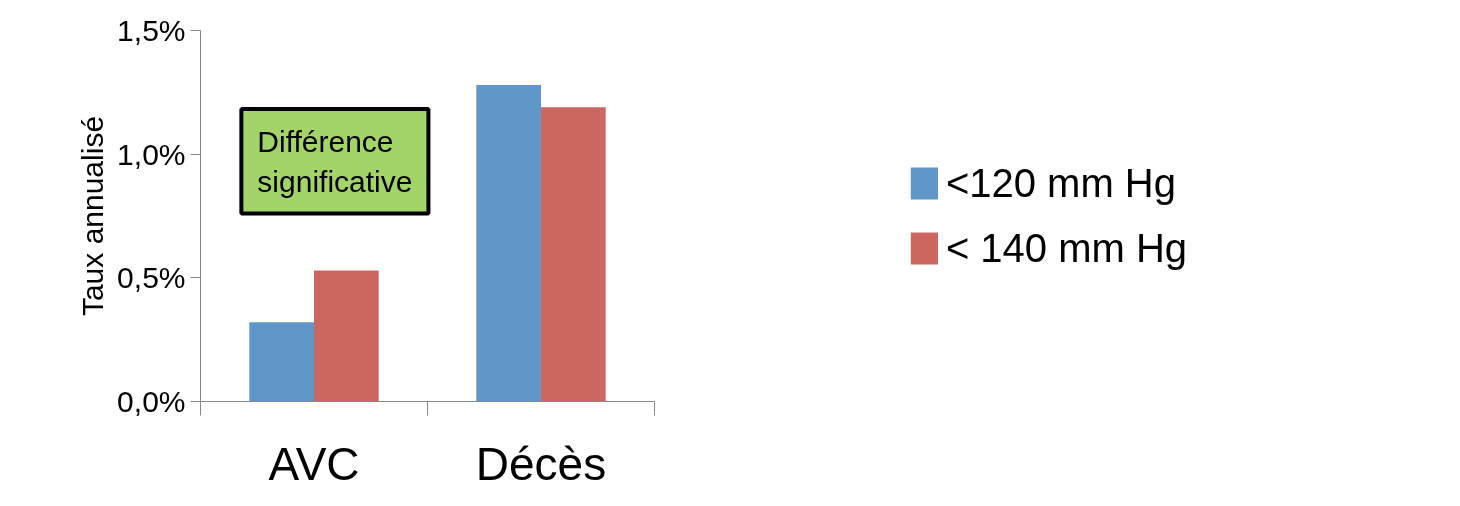 This screenshot has height=506, width=1460. What do you see at coordinates (541, 463) in the screenshot?
I see `x-tick-label: Décès` at bounding box center [541, 463].